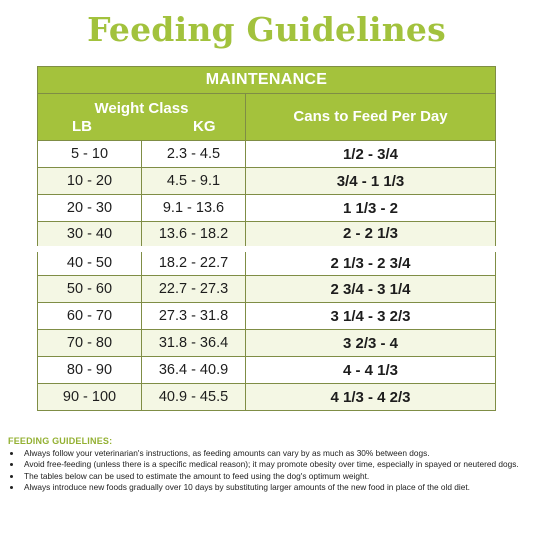 This screenshot has width=533, height=533. I want to click on lb-cell: 20 - 30, so click(89, 208).